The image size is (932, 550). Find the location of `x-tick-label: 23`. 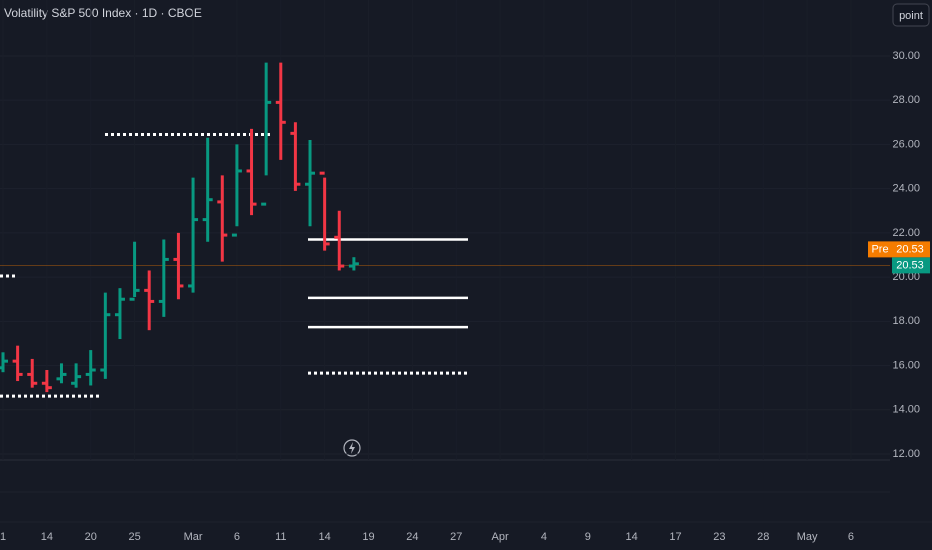

x-tick-label: 23 is located at coordinates (719, 537).